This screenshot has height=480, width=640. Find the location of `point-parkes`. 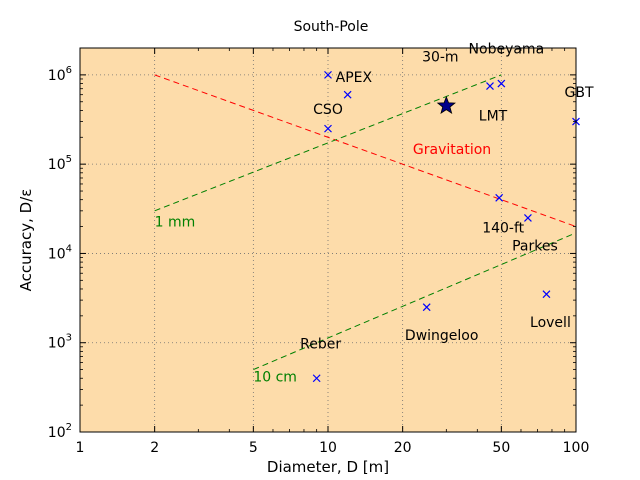

point-parkes is located at coordinates (528, 217).